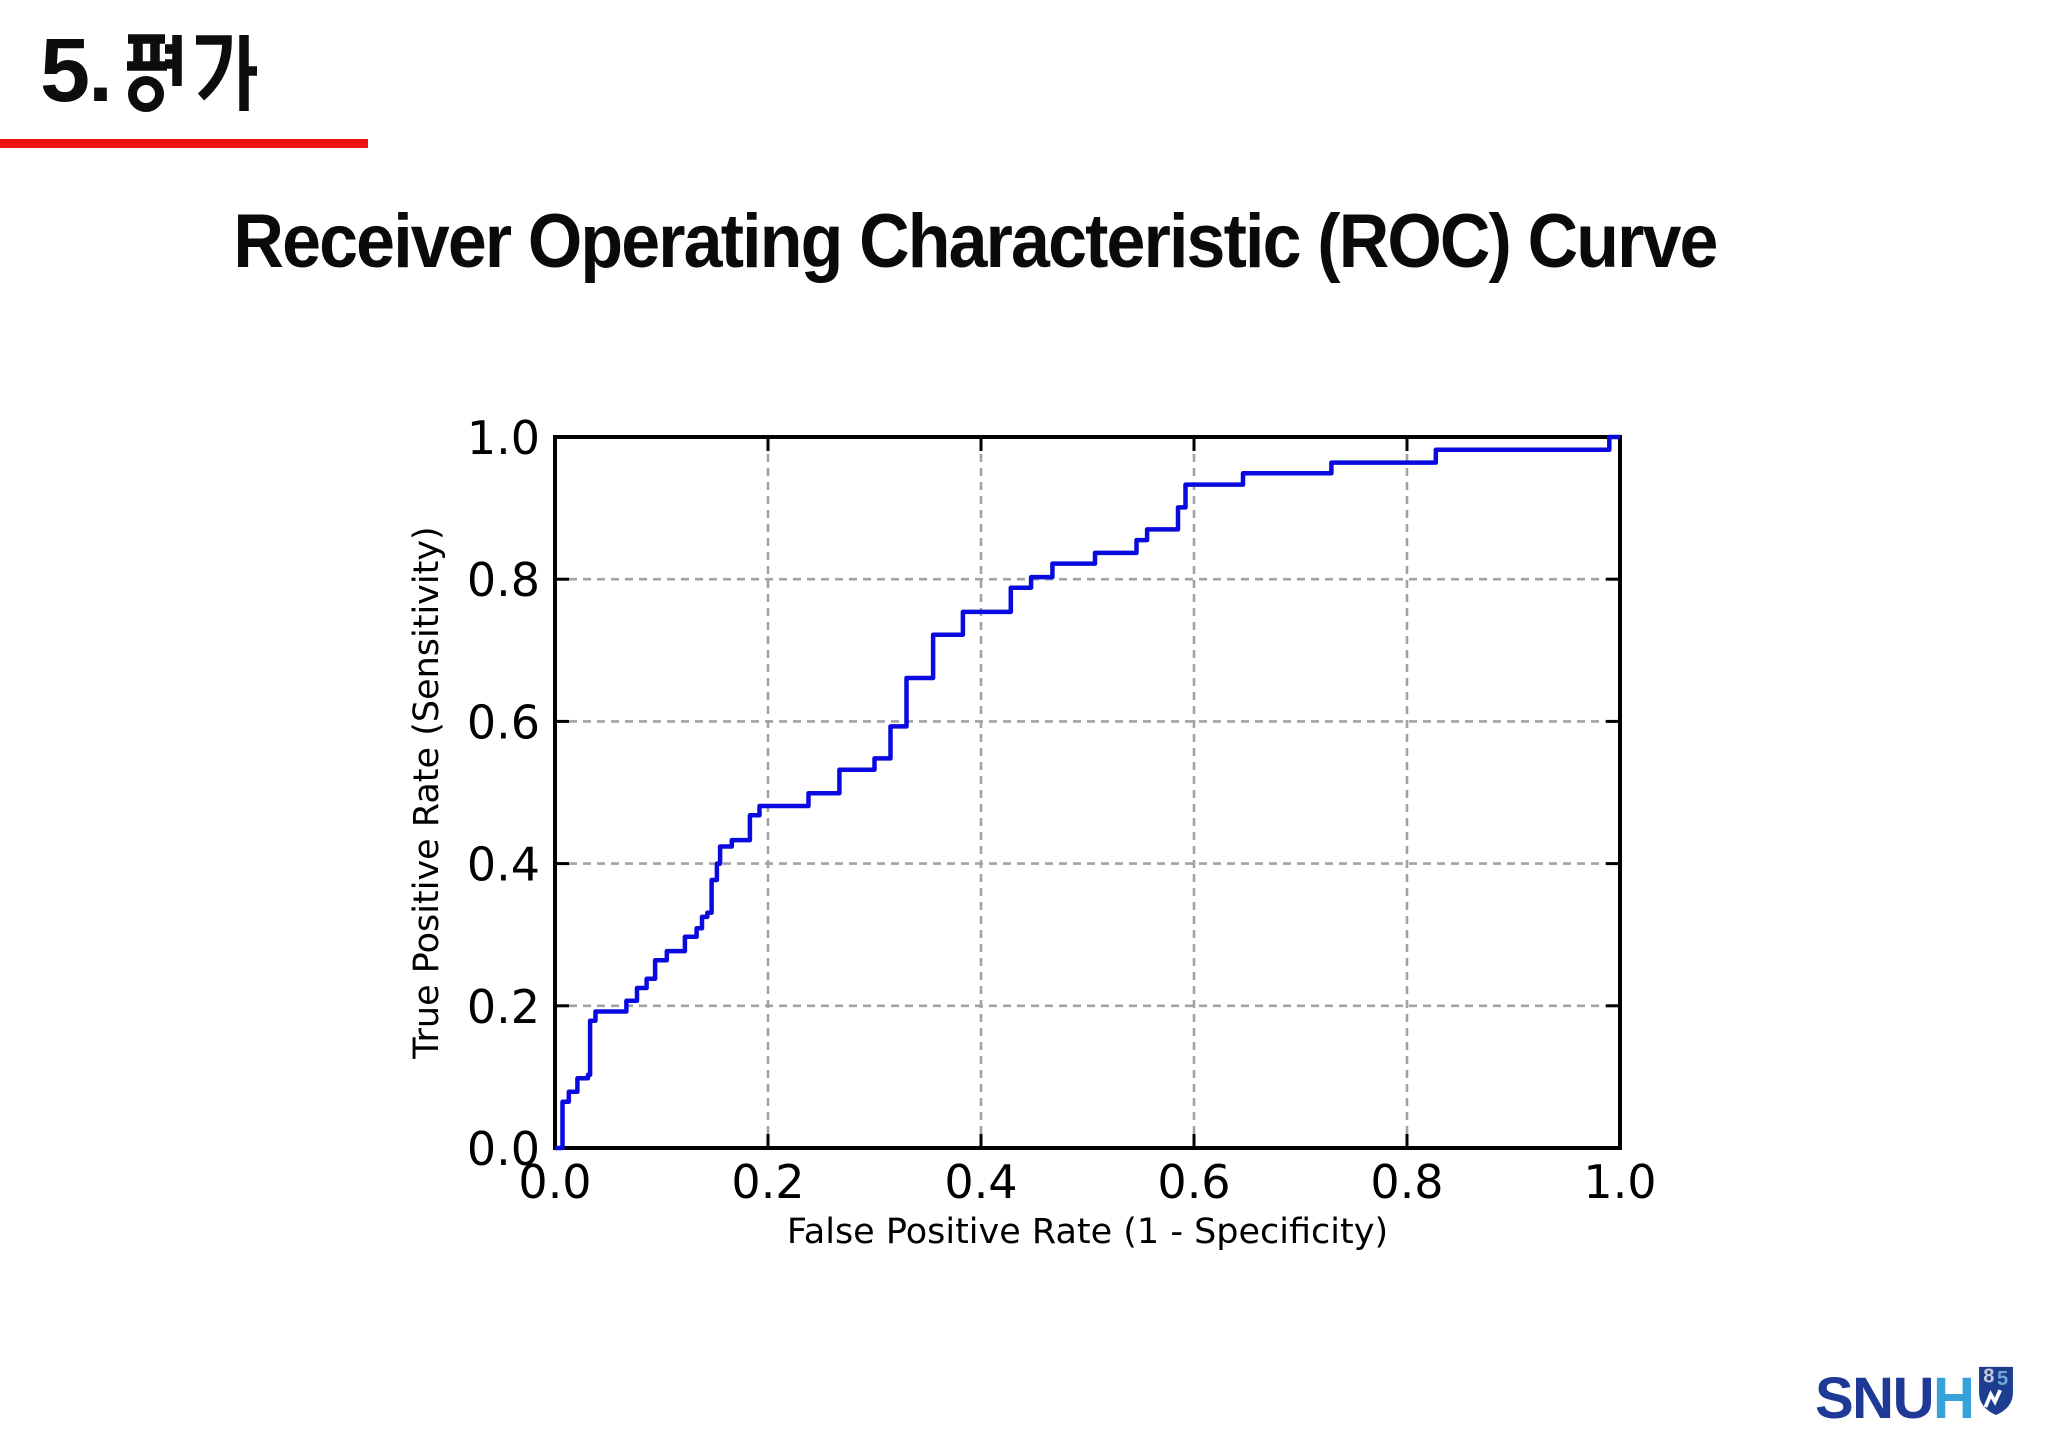 The image size is (2048, 1448). Describe the element at coordinates (767, 1182) in the screenshot. I see `x-tick-label: 0.2` at that location.